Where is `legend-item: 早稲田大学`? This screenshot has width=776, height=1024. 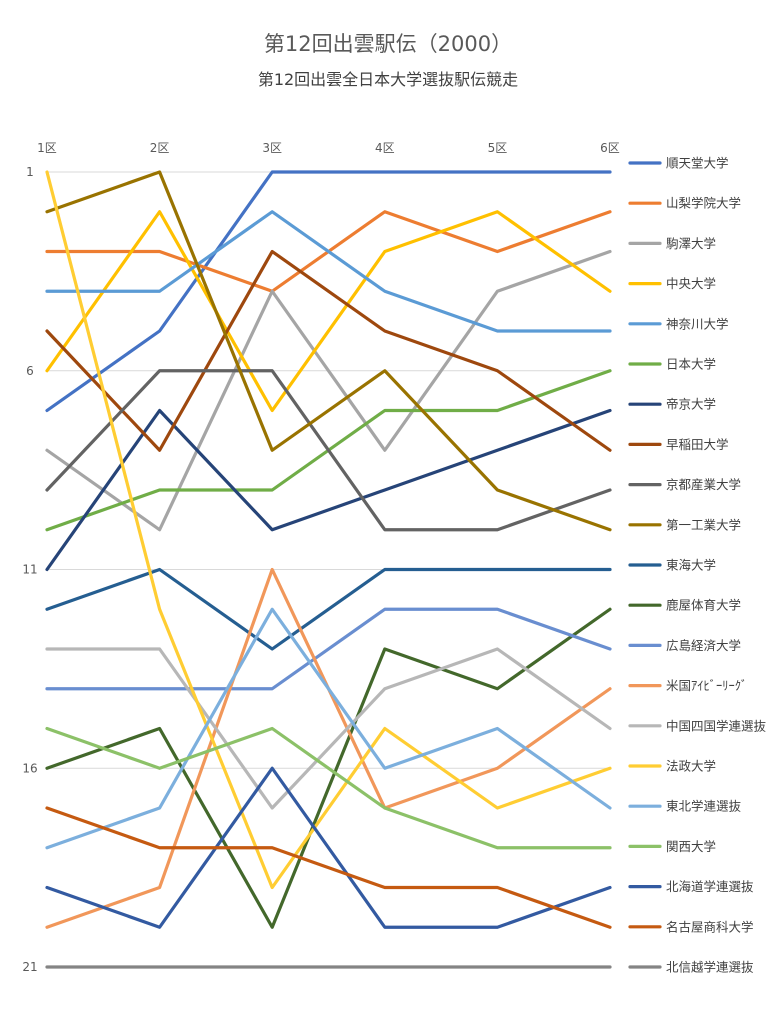 legend-item: 早稲田大学 is located at coordinates (678, 444).